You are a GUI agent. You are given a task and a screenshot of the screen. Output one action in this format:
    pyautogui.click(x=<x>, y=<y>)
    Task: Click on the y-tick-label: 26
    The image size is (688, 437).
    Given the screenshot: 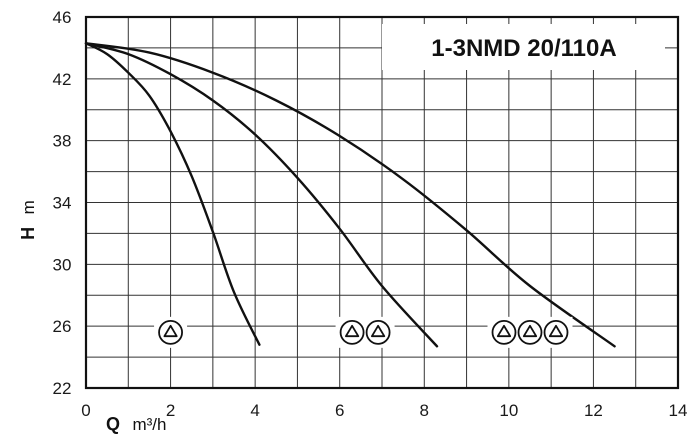 What is the action you would take?
    pyautogui.click(x=62, y=326)
    